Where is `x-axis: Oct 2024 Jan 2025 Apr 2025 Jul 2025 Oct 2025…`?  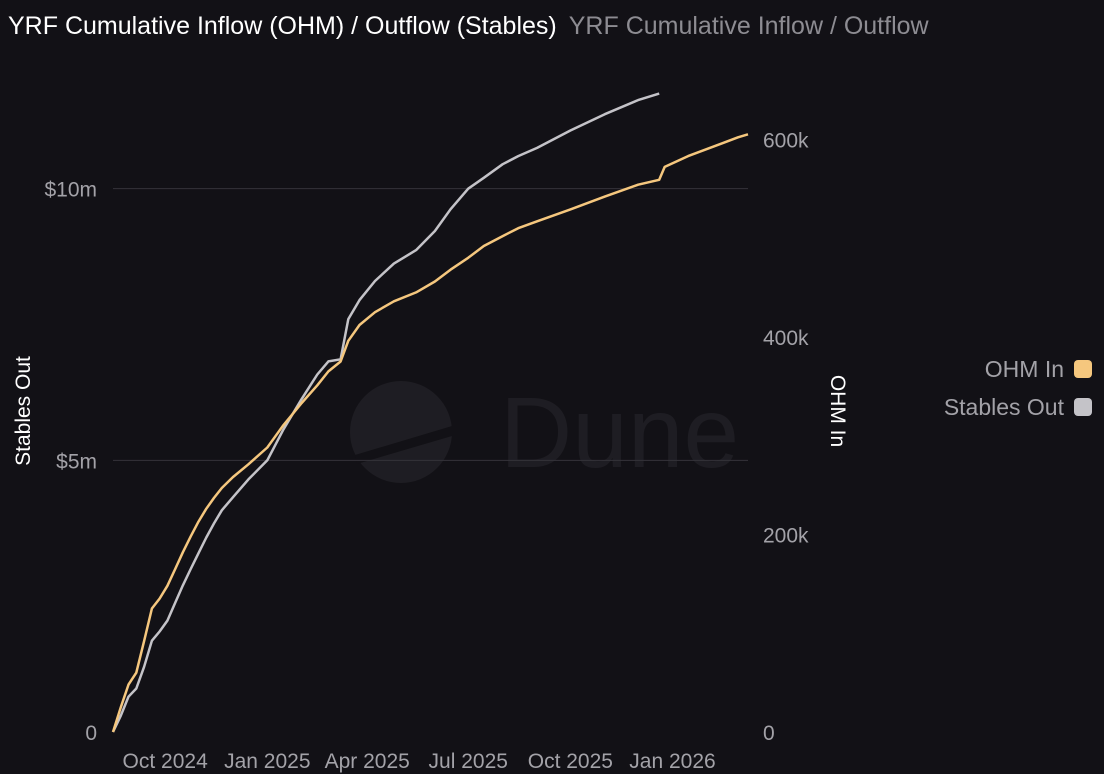
x-axis: Oct 2024 Jan 2025 Apr 2025 Jul 2025 Oct 2025… is located at coordinates (419, 761).